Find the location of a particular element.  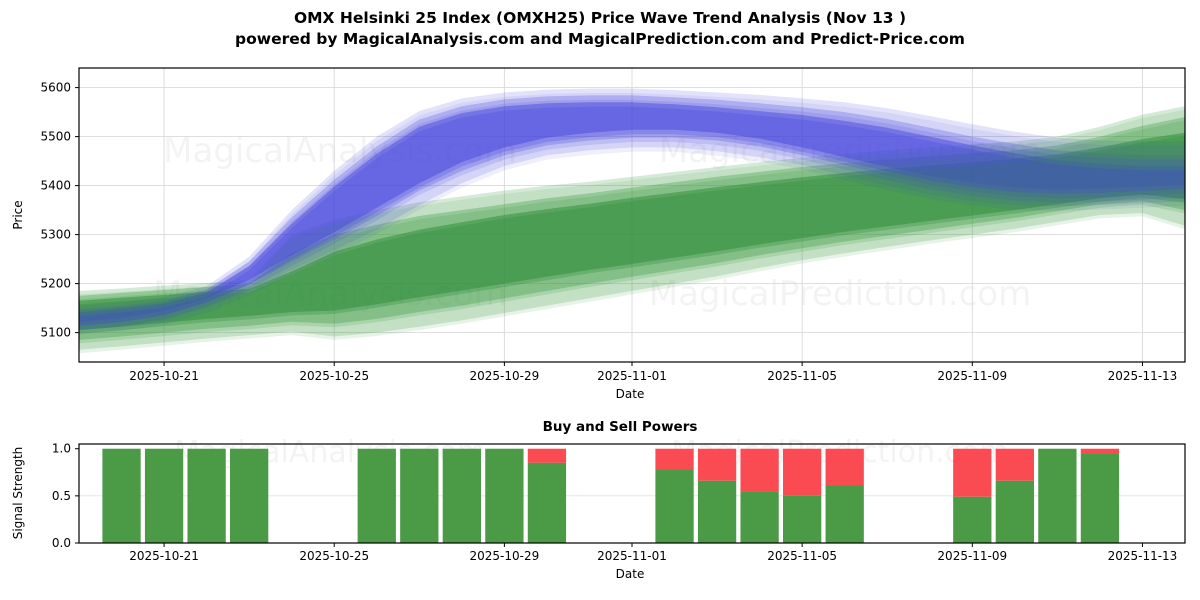

wave-y-tick-label: 5300 is located at coordinates (55, 235).